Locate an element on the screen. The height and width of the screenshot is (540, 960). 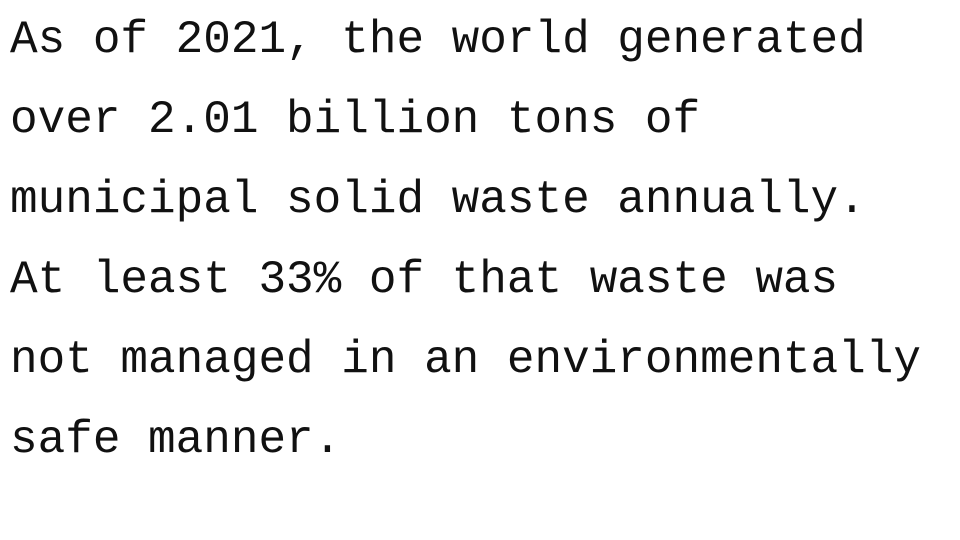
text-line-2: over 2.01 billion tons of is located at coordinates (355, 120).